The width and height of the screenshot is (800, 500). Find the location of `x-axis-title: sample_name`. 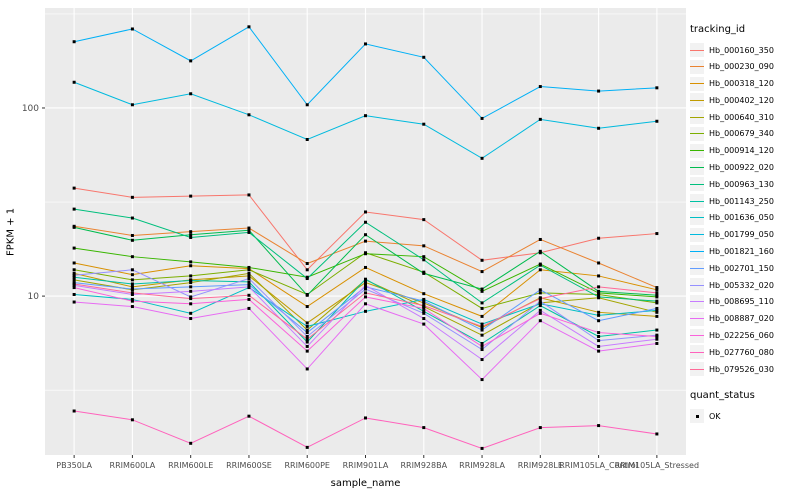

x-axis-title: sample_name is located at coordinates (365, 483).